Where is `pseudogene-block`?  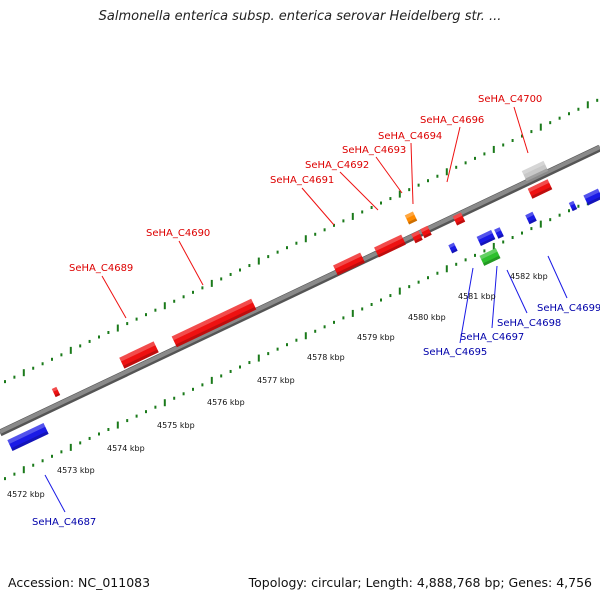
pseudogene-block is located at coordinates (535, 171).